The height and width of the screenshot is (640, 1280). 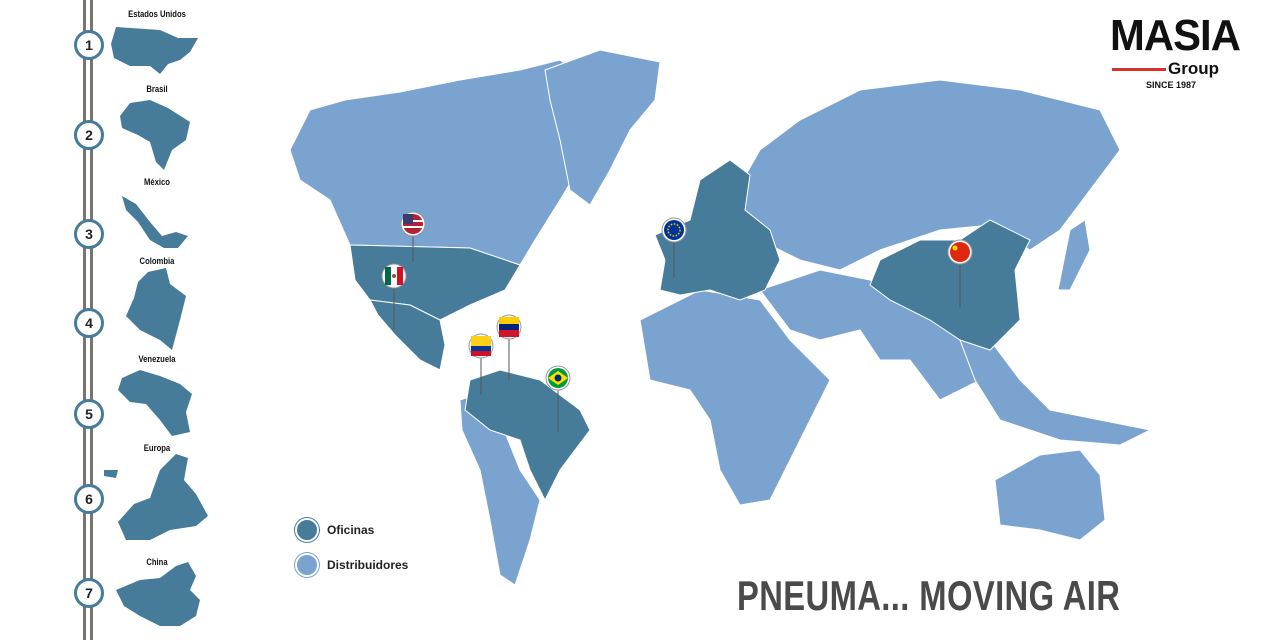 I want to click on legend-label: Oficinas, so click(x=351, y=530).